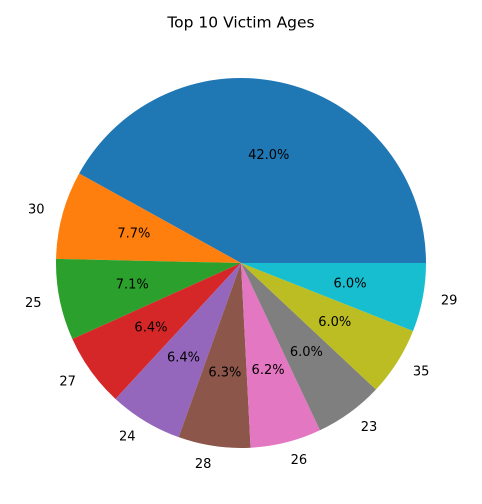 This screenshot has height=504, width=482. What do you see at coordinates (299, 460) in the screenshot?
I see `slice-category-label: 26` at bounding box center [299, 460].